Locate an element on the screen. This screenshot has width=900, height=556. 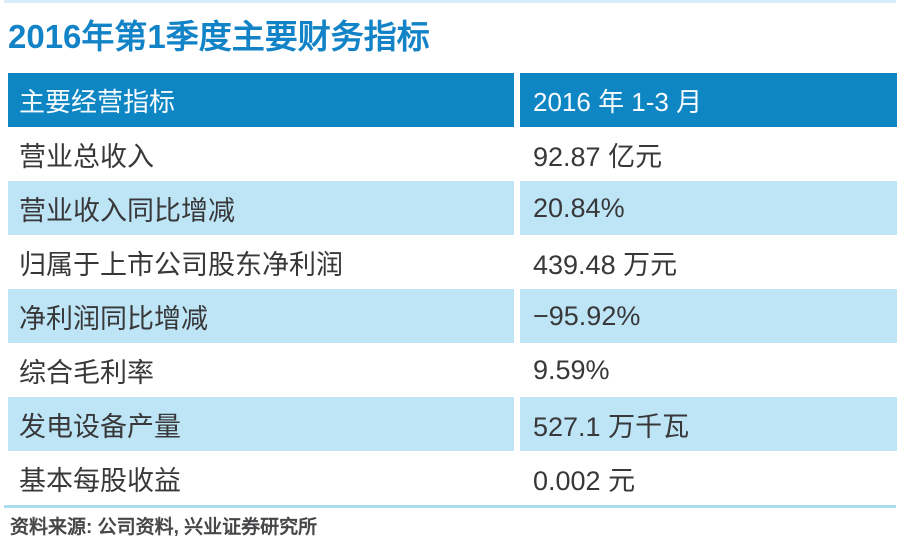
top-accent-line is located at coordinates (450, 1).